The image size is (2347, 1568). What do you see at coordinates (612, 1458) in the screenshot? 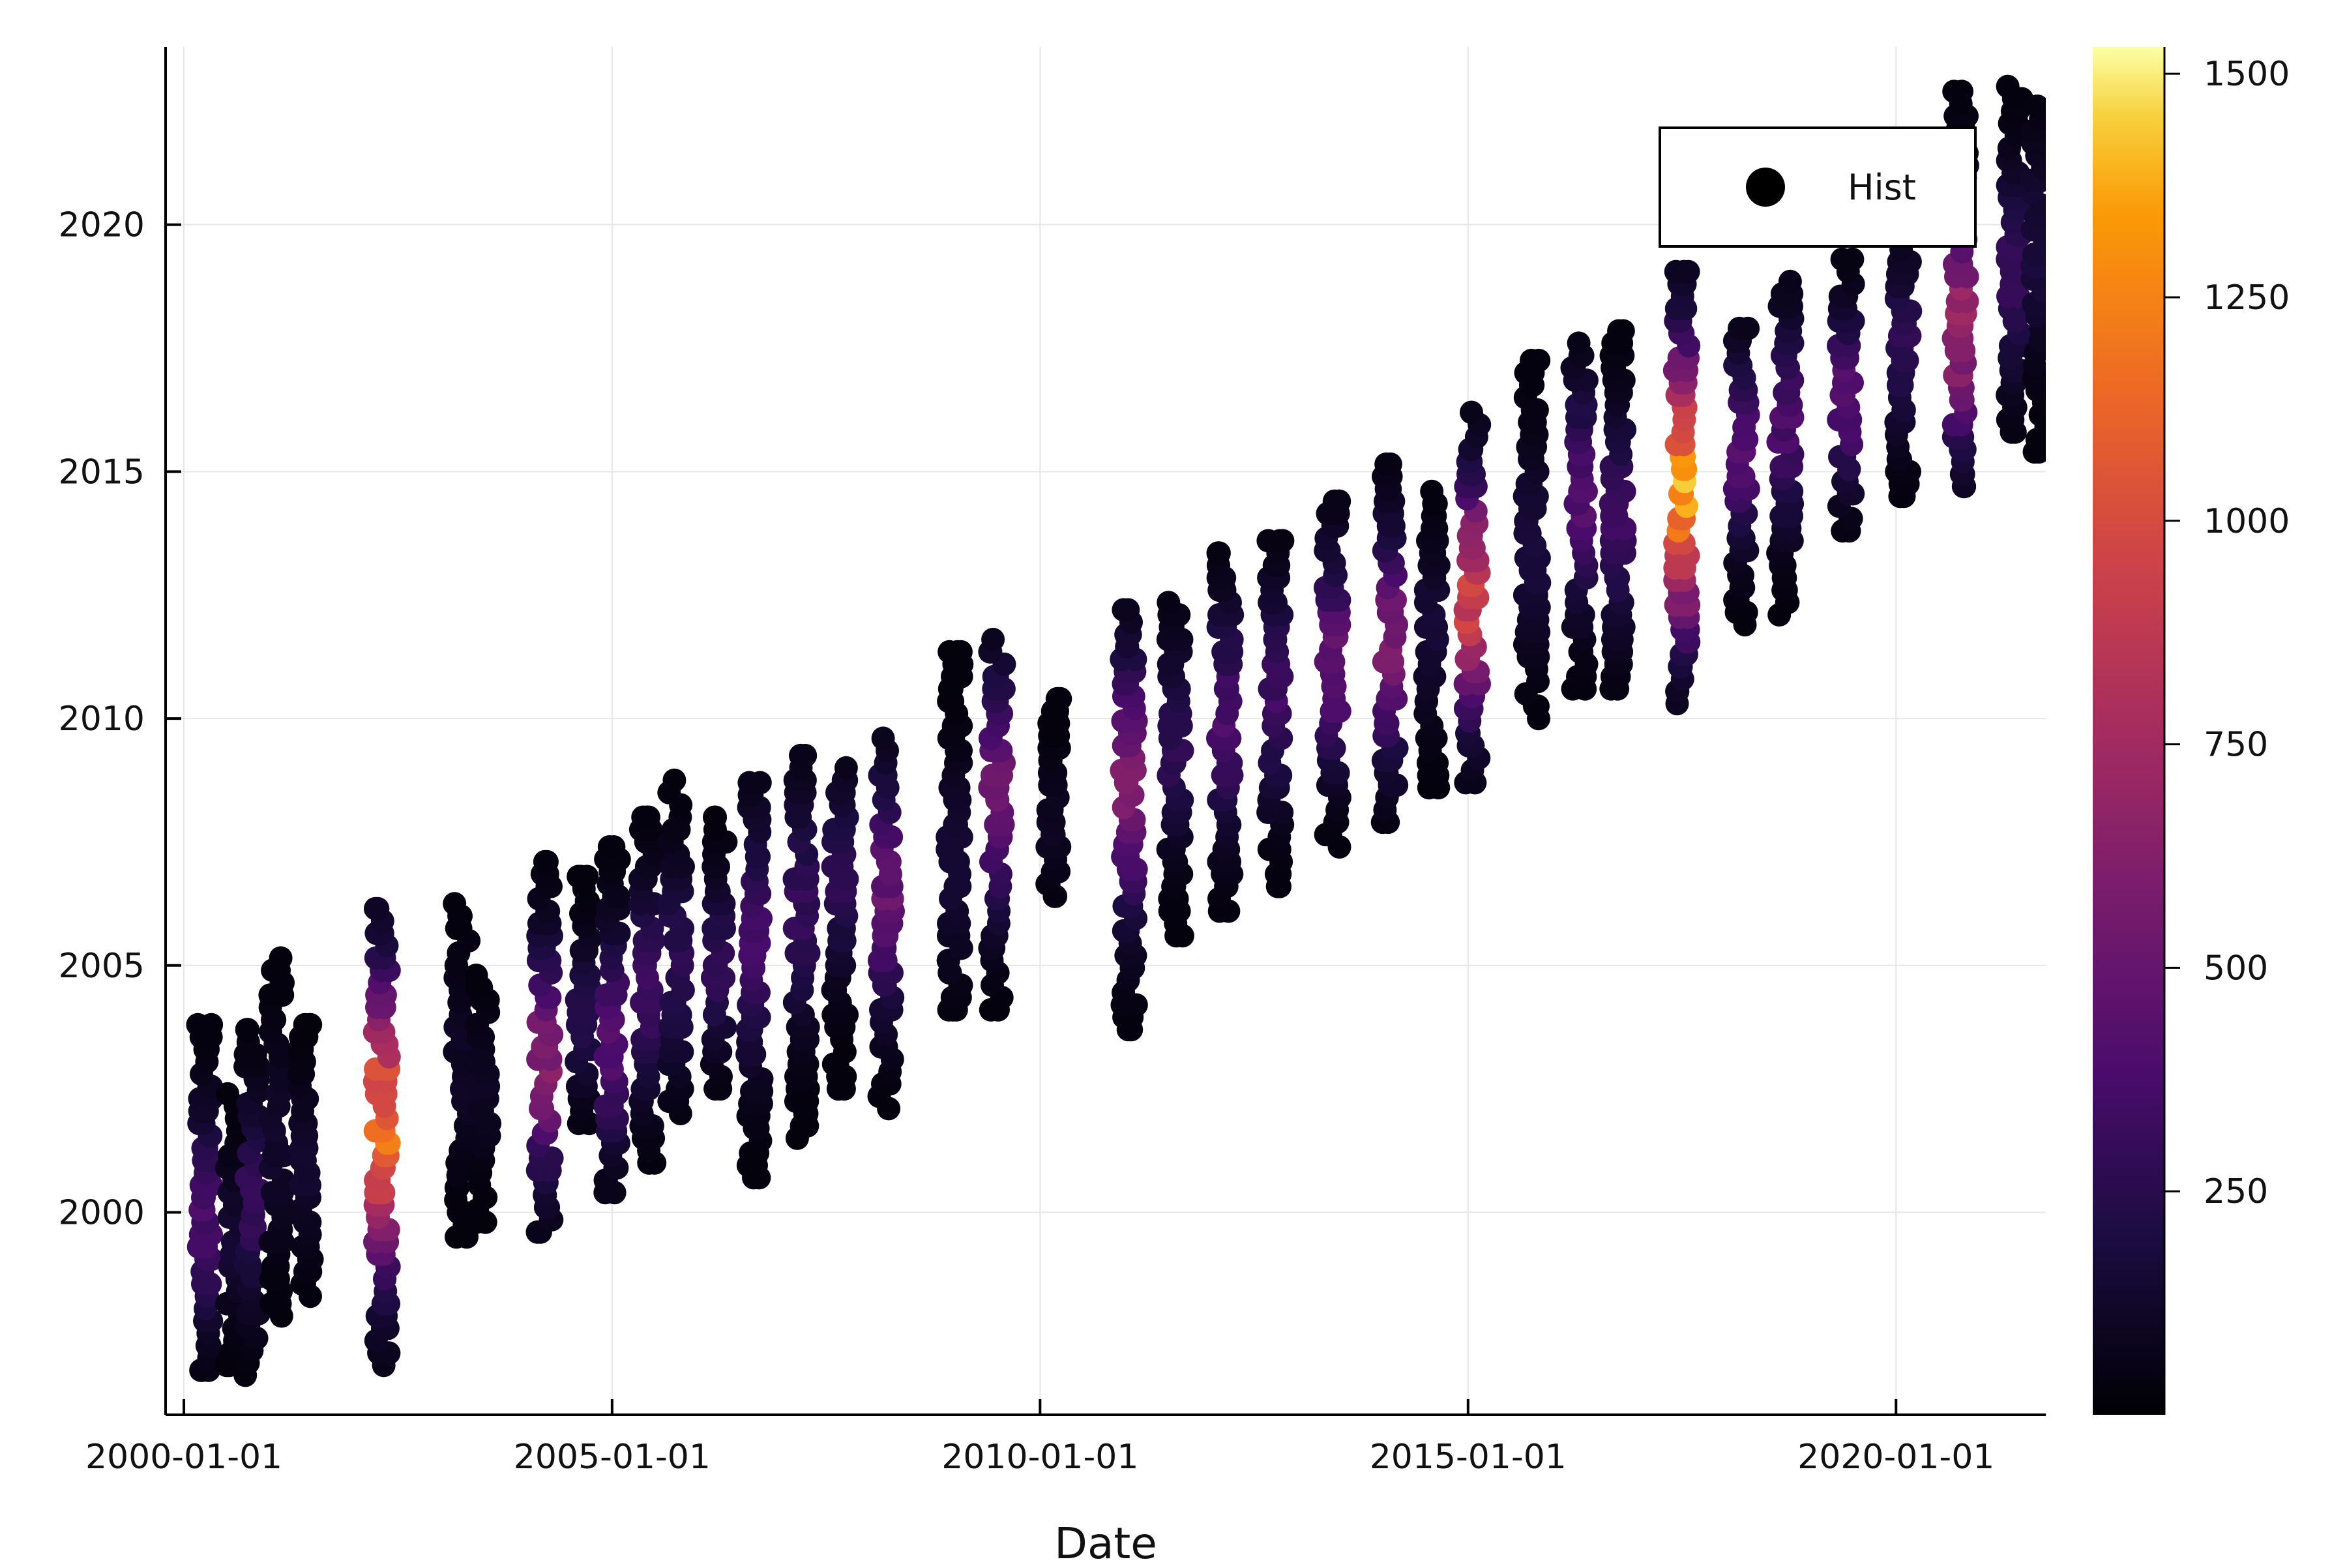
I see `x-tick-label: 2005-01-01` at bounding box center [612, 1458].